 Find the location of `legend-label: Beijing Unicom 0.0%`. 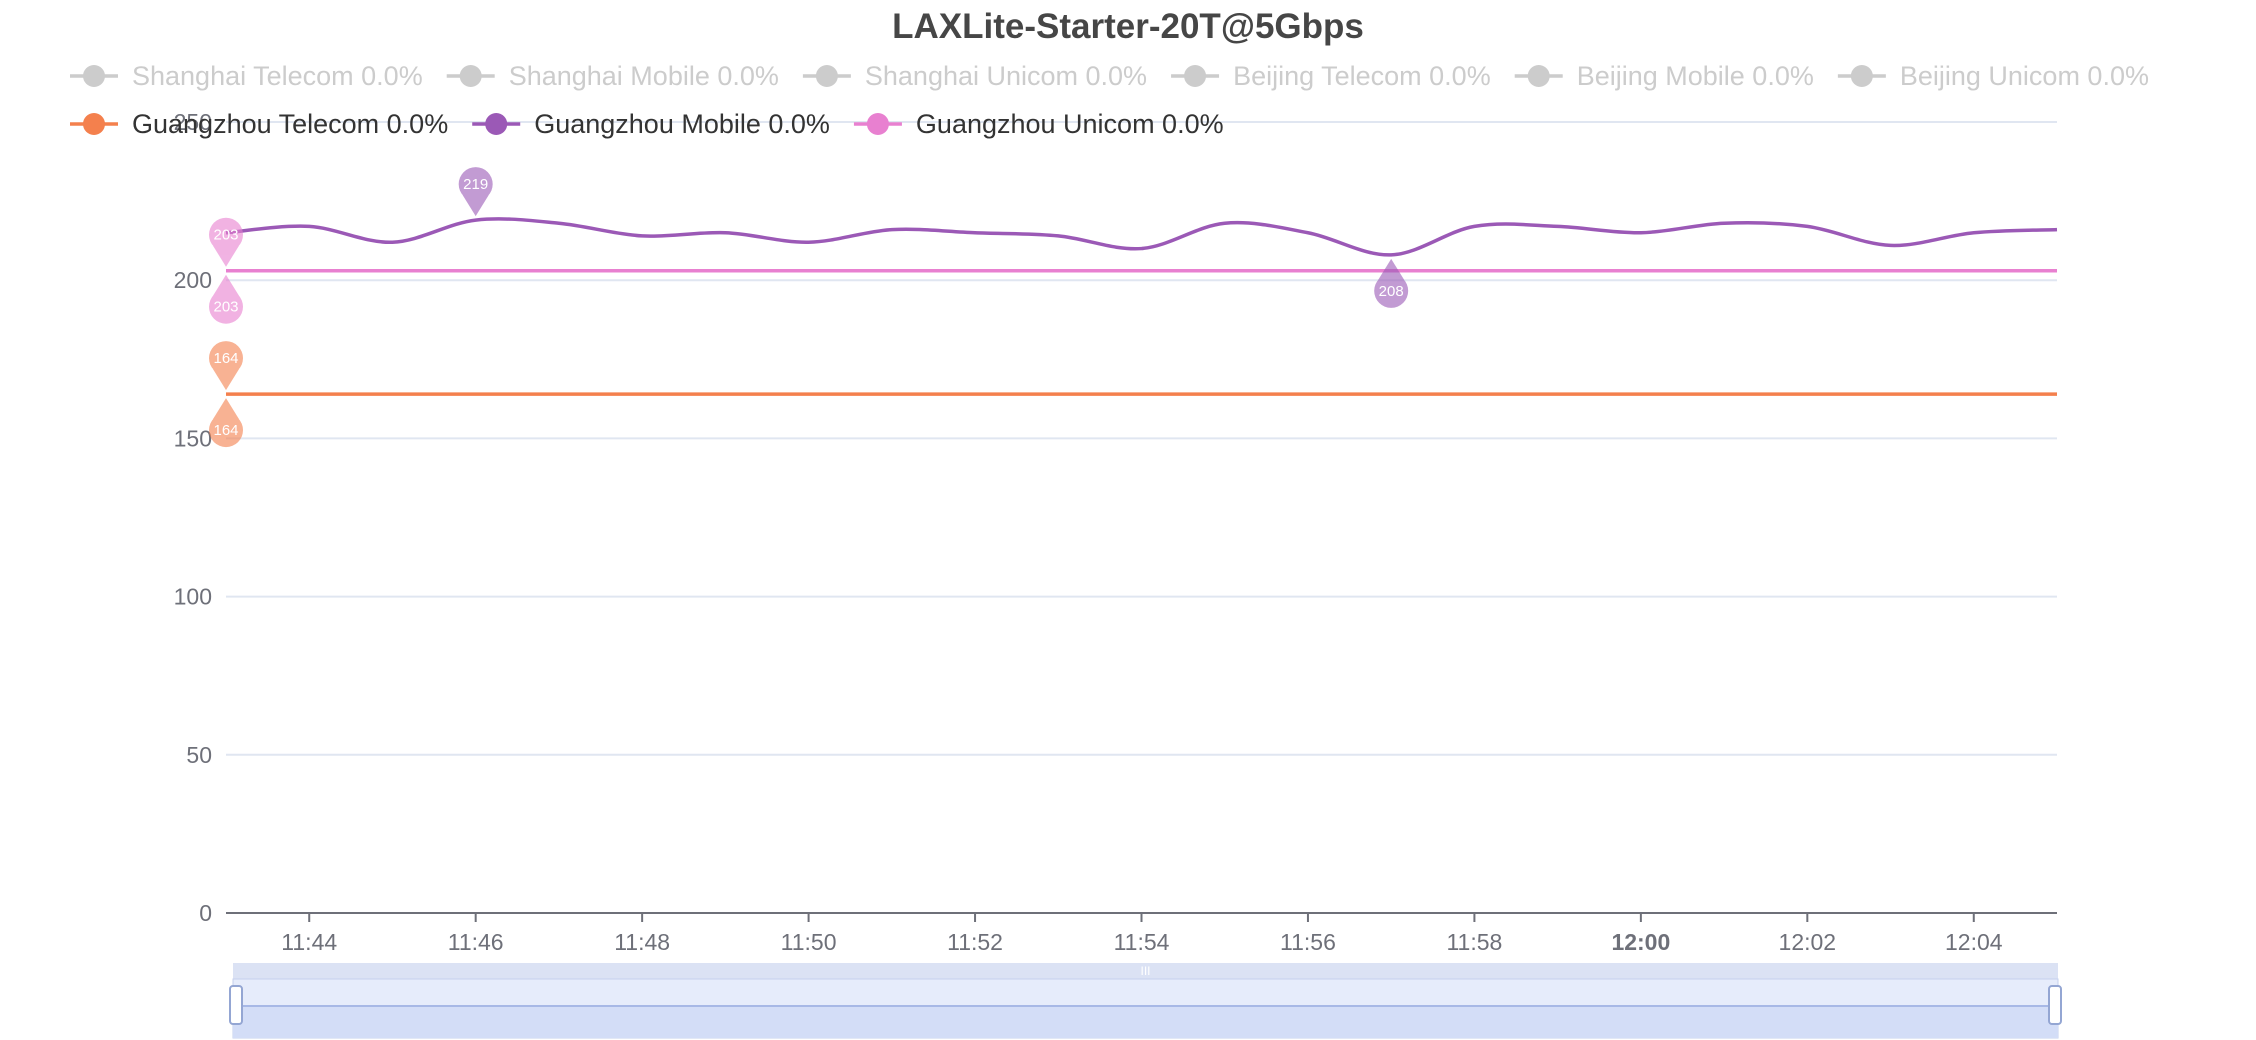

legend-label: Beijing Unicom 0.0% is located at coordinates (2024, 76).